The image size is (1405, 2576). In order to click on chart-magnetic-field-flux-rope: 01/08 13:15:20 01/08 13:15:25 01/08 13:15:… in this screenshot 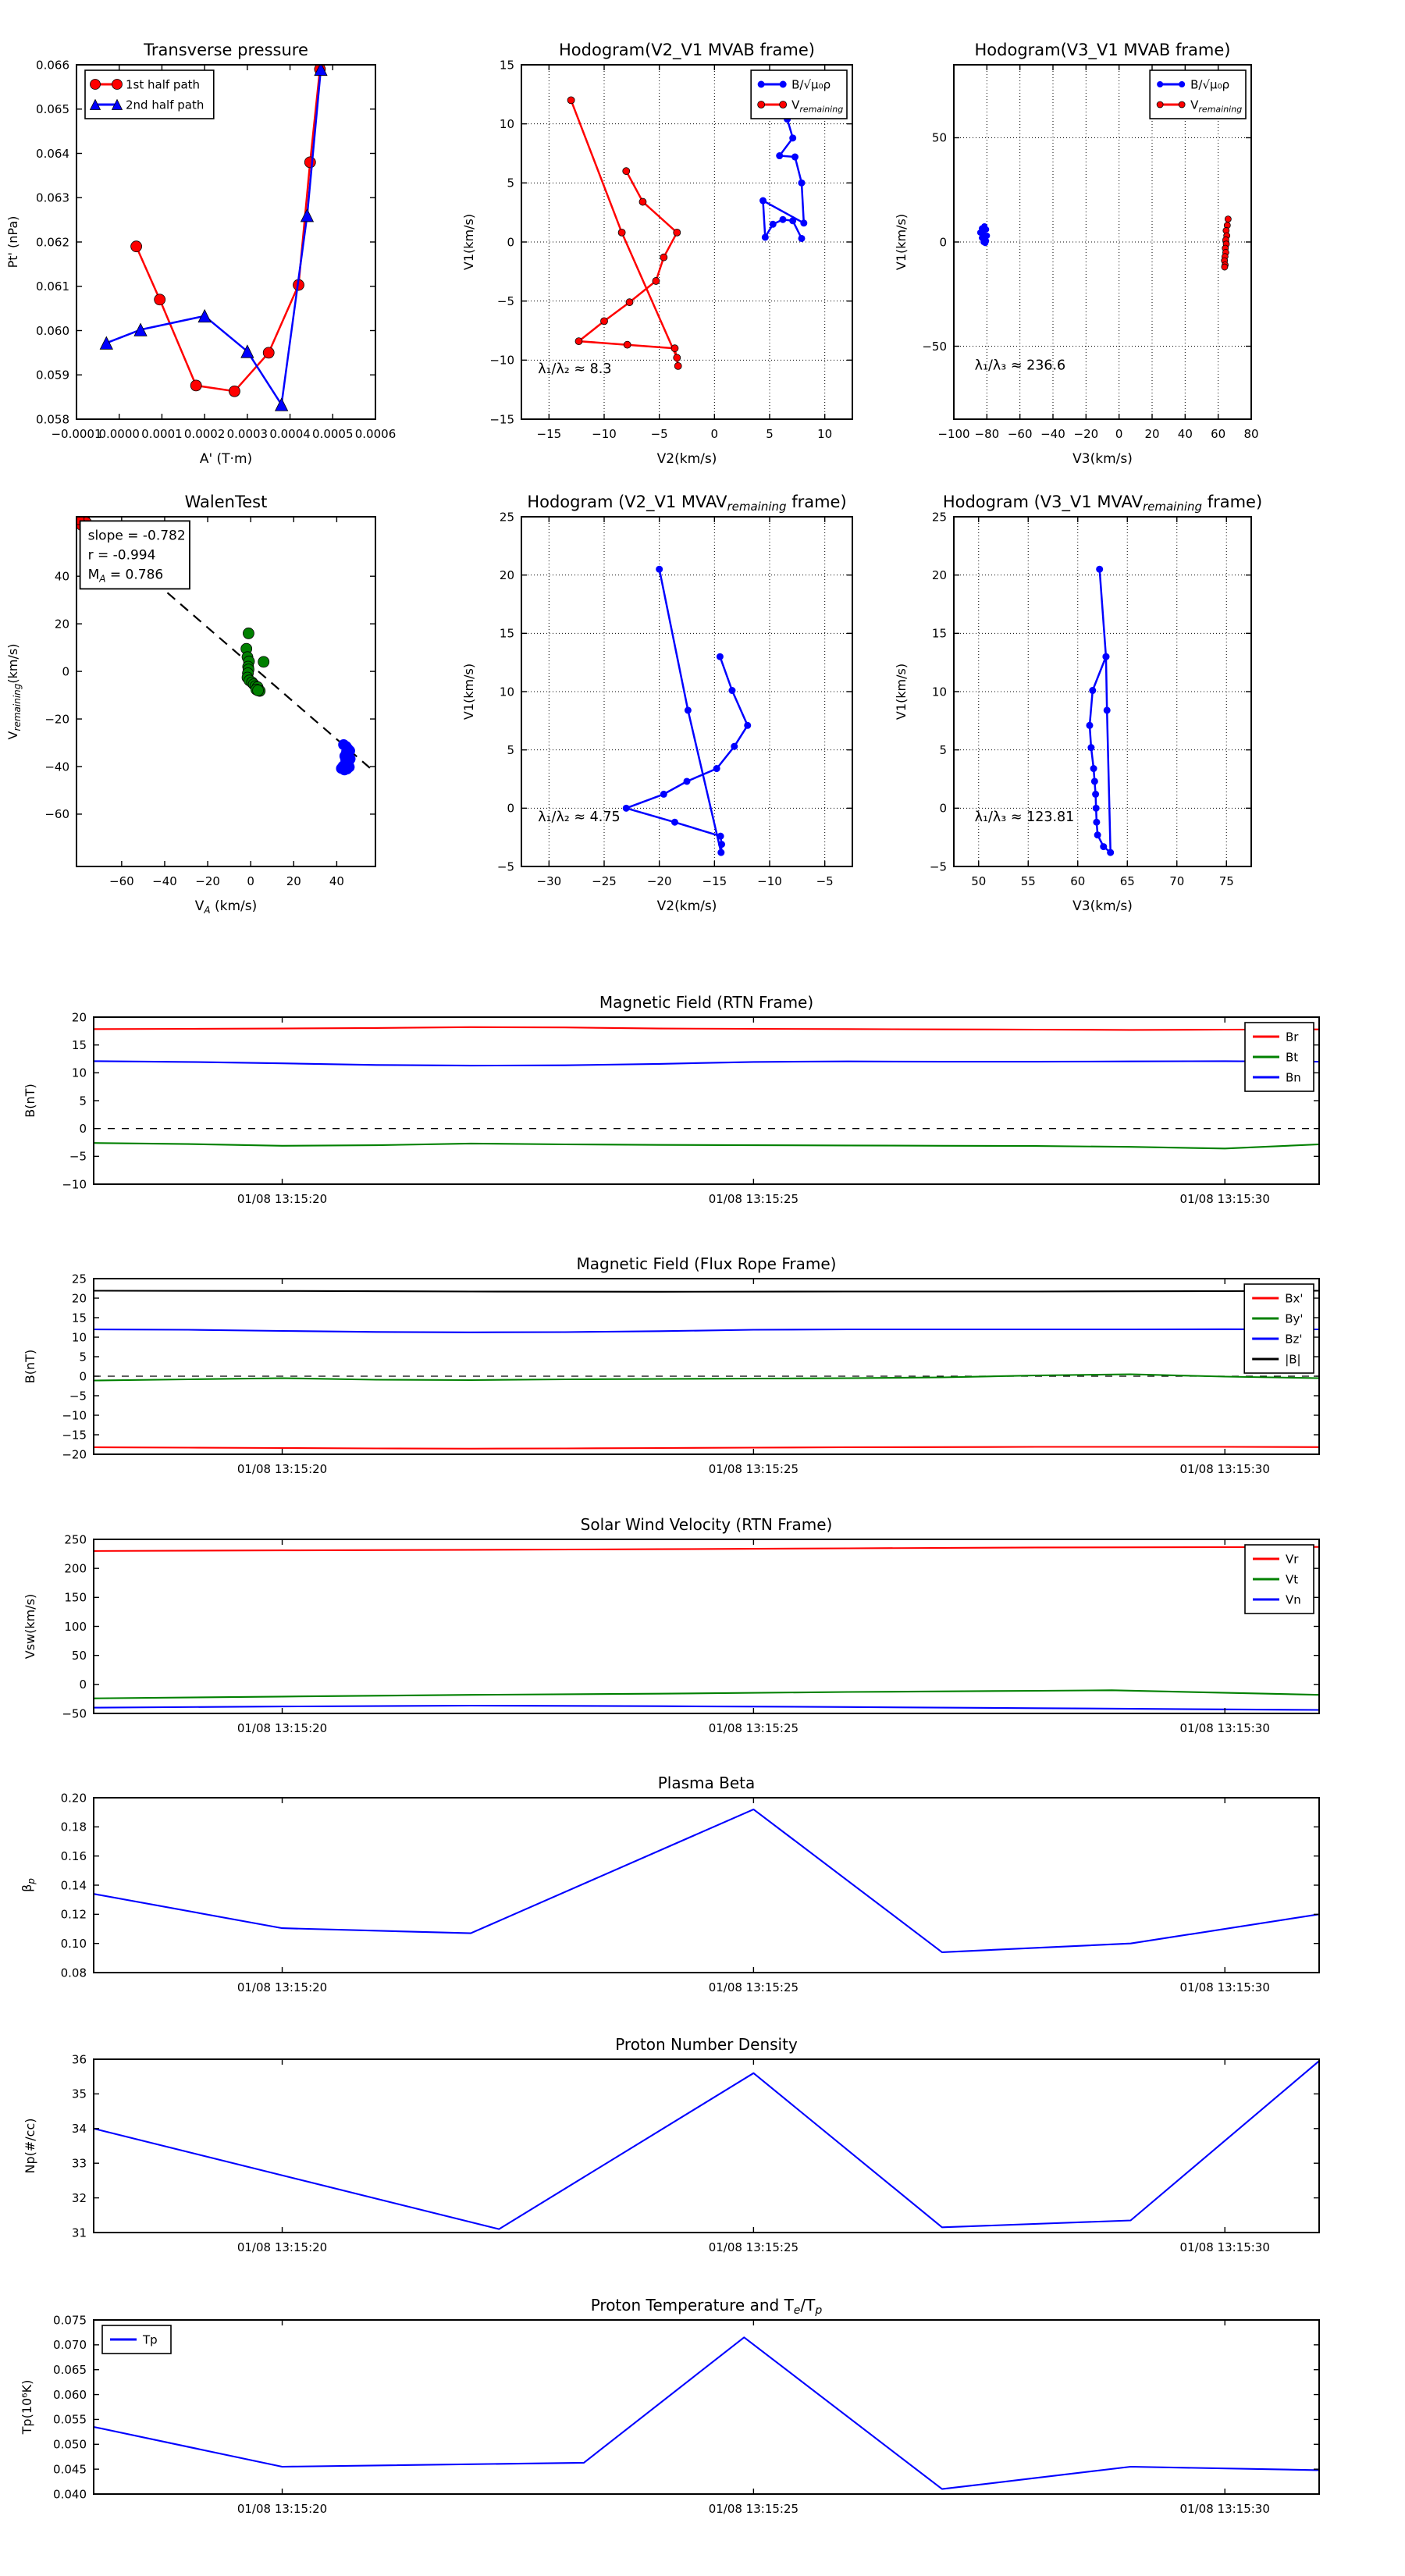, I will do `click(672, 1365)`.